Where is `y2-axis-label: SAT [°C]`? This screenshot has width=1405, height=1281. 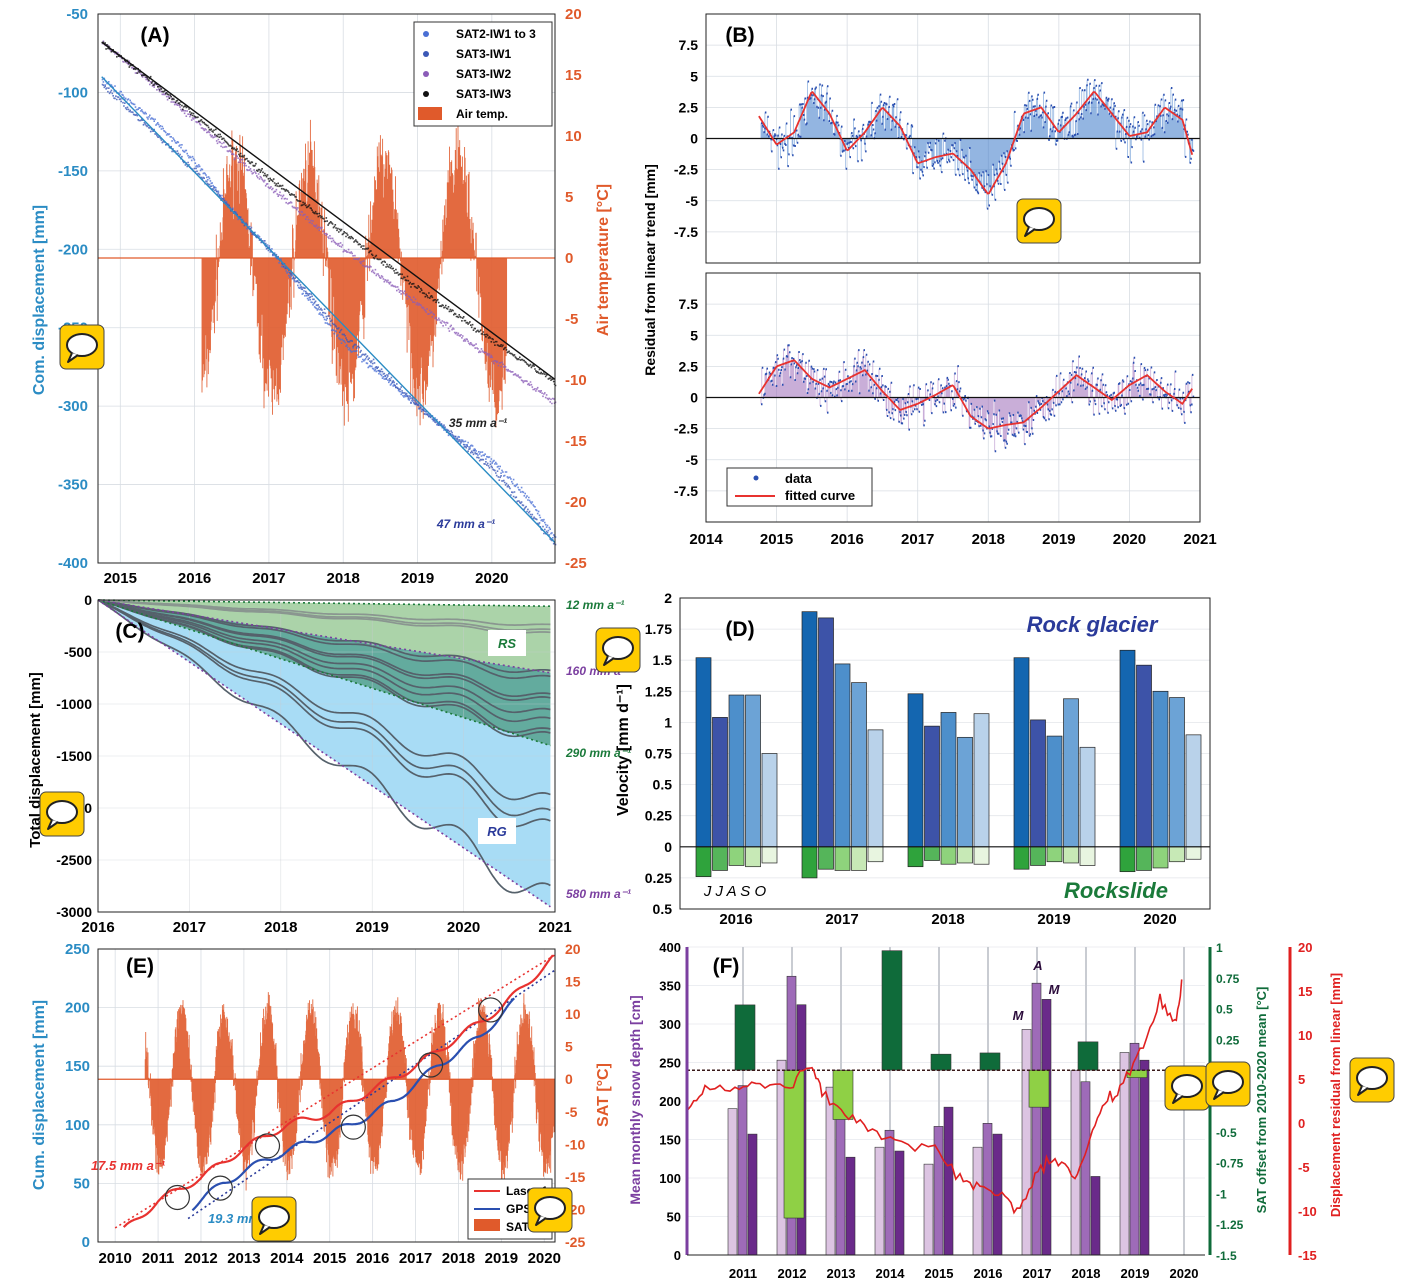 y2-axis-label: SAT [°C] is located at coordinates (603, 1095).